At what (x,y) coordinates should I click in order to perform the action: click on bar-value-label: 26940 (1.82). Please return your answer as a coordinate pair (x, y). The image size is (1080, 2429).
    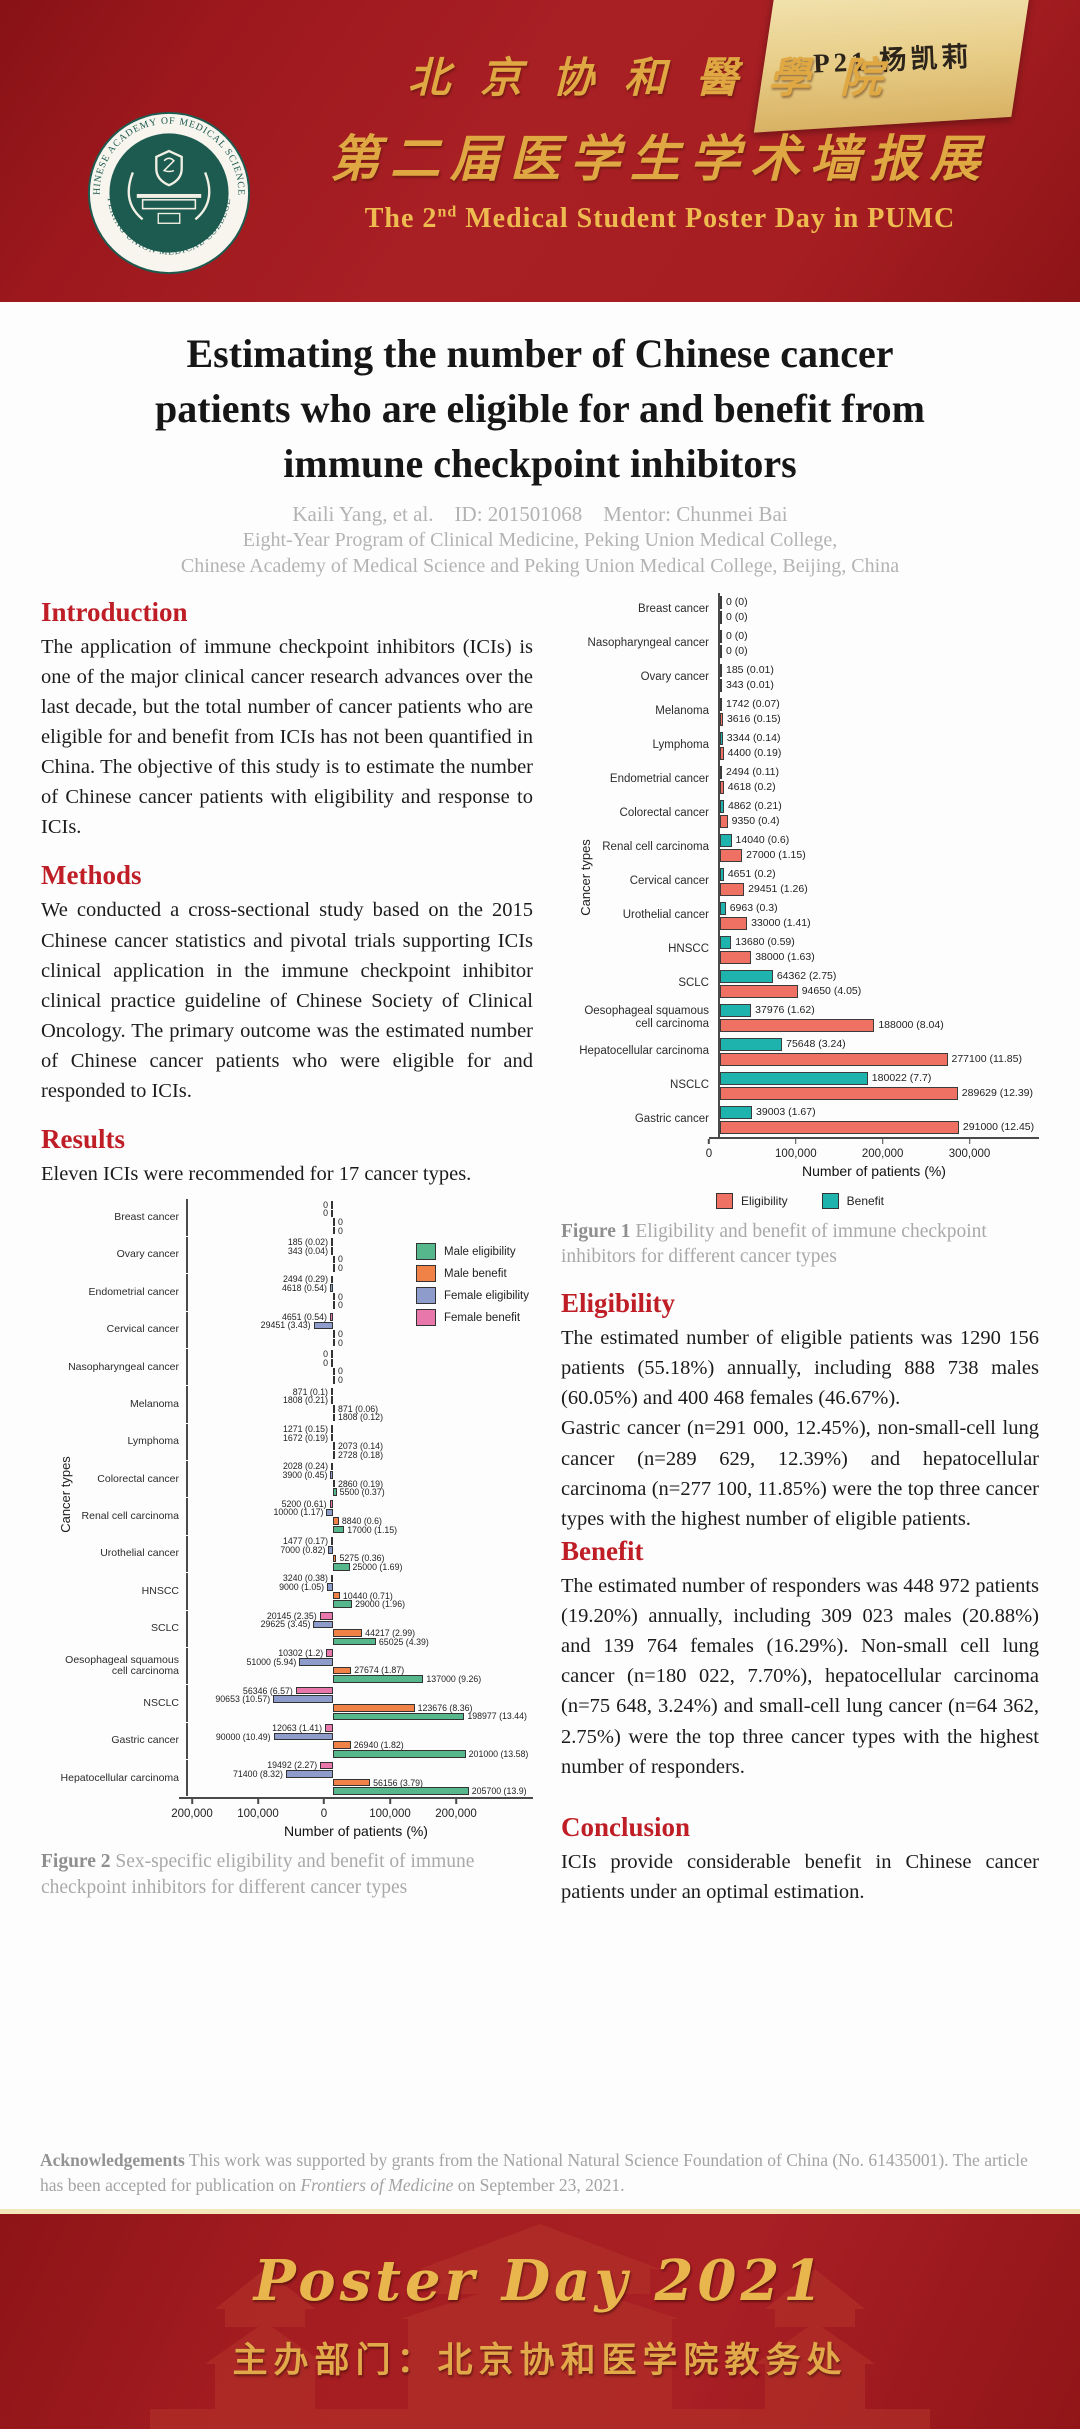
    Looking at the image, I should click on (378, 1745).